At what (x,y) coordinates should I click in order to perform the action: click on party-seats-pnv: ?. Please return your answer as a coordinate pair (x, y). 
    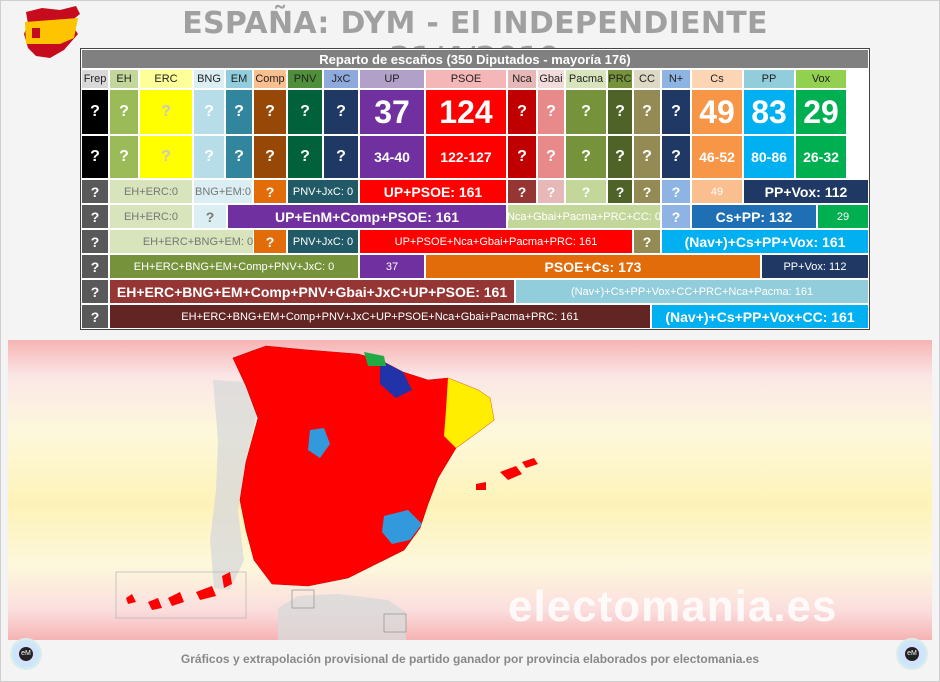
    Looking at the image, I should click on (305, 112).